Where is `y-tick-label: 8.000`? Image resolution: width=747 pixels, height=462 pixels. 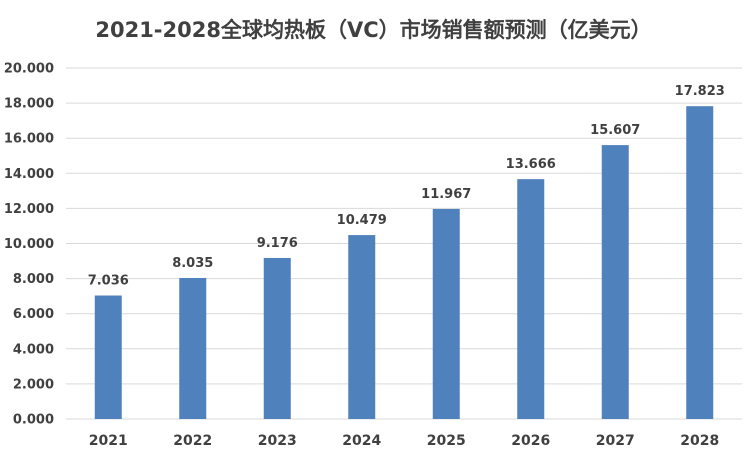 y-tick-label: 8.000 is located at coordinates (33, 279).